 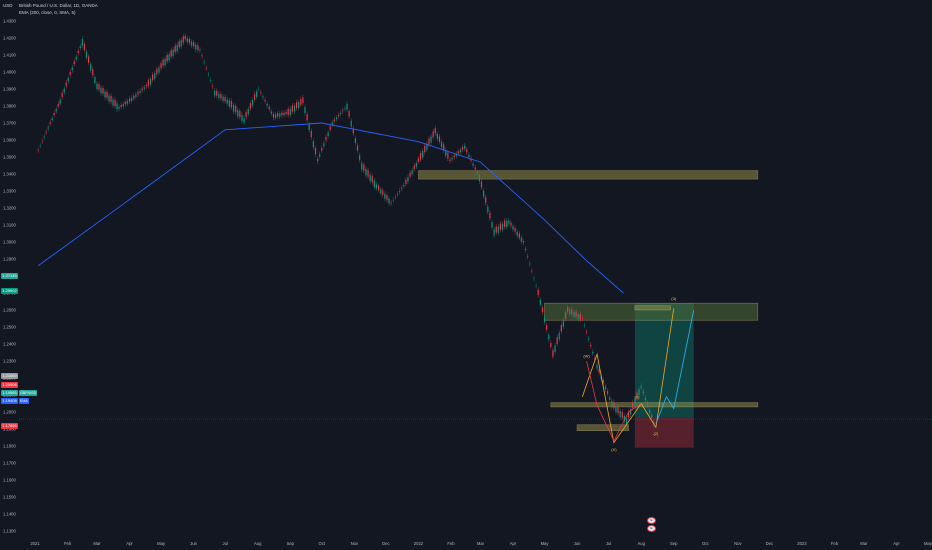 I want to click on x-tick-label: Oct, so click(x=322, y=543).